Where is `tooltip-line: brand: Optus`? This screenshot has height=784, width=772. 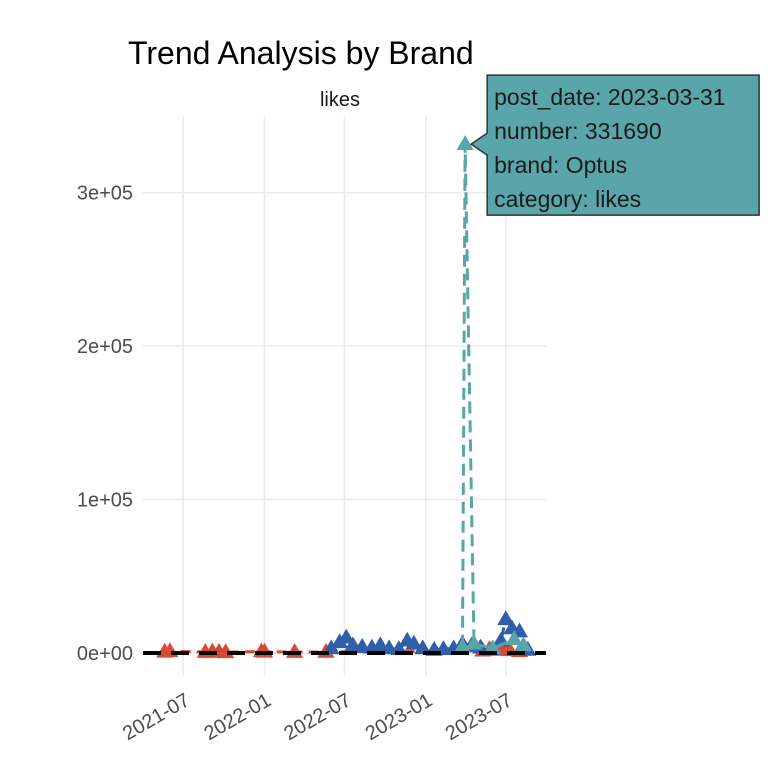
tooltip-line: brand: Optus is located at coordinates (560, 165).